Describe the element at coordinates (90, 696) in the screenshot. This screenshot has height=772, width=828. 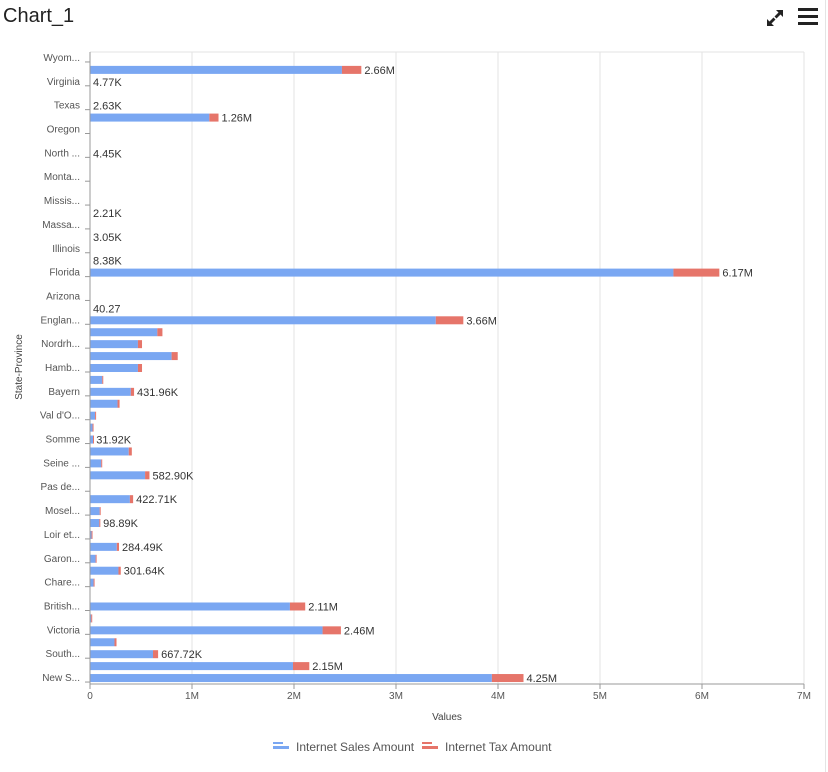
I see `x-tick-label: 0` at that location.